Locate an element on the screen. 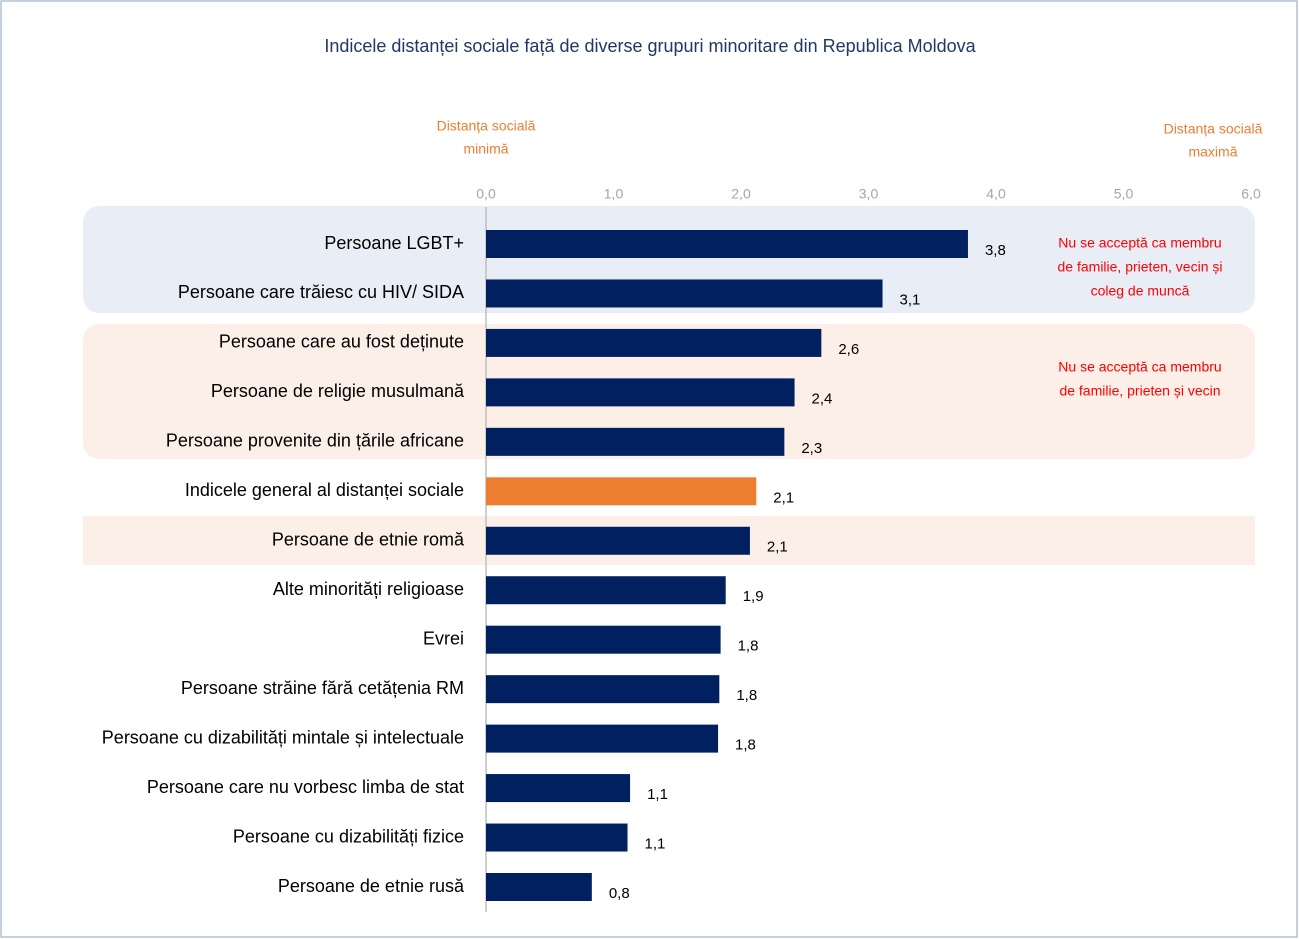 The height and width of the screenshot is (939, 1299). category-label: Persoane care au fost deținute is located at coordinates (341, 342).